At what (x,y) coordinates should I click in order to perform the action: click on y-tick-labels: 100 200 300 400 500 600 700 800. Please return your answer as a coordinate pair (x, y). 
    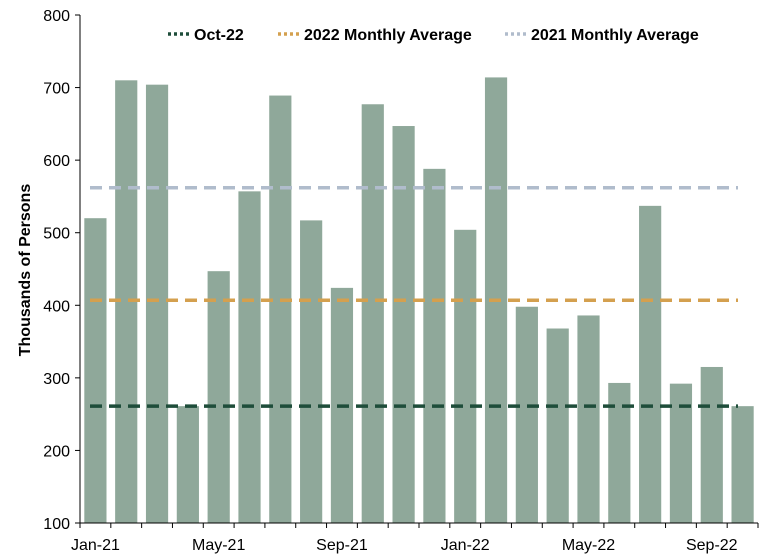
    Looking at the image, I should click on (56, 270).